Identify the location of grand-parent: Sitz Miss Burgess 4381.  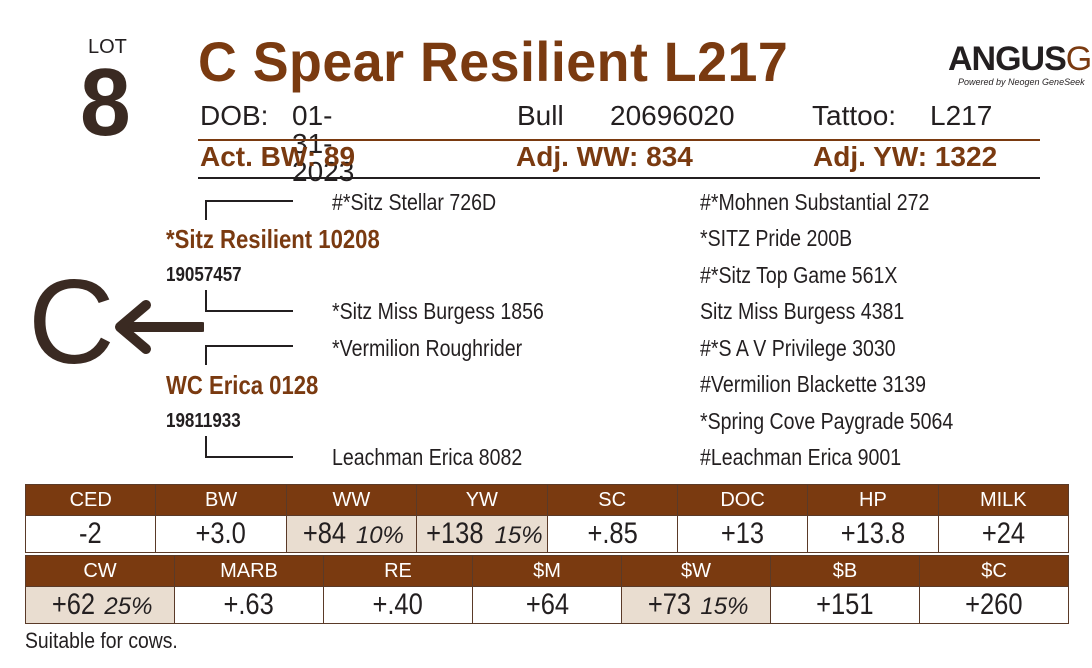
(802, 311).